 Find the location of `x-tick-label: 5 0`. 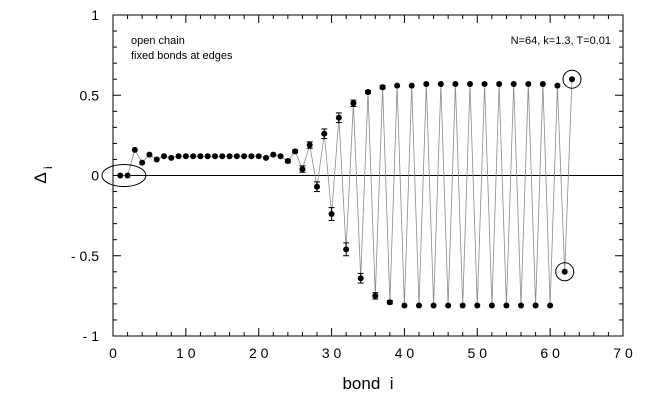

x-tick-label: 5 0 is located at coordinates (478, 353).